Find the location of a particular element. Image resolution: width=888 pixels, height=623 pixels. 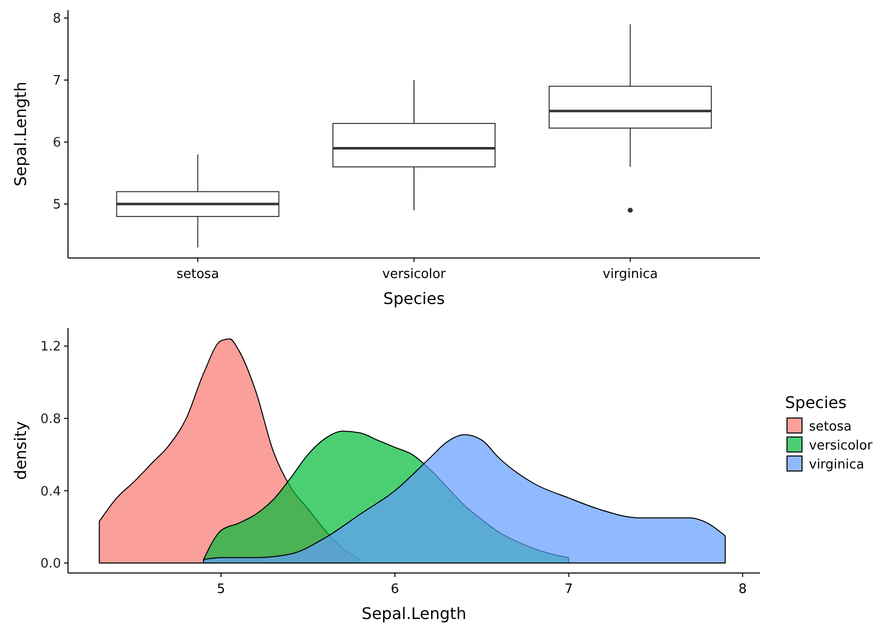

x-tick-label: 5 is located at coordinates (221, 589).